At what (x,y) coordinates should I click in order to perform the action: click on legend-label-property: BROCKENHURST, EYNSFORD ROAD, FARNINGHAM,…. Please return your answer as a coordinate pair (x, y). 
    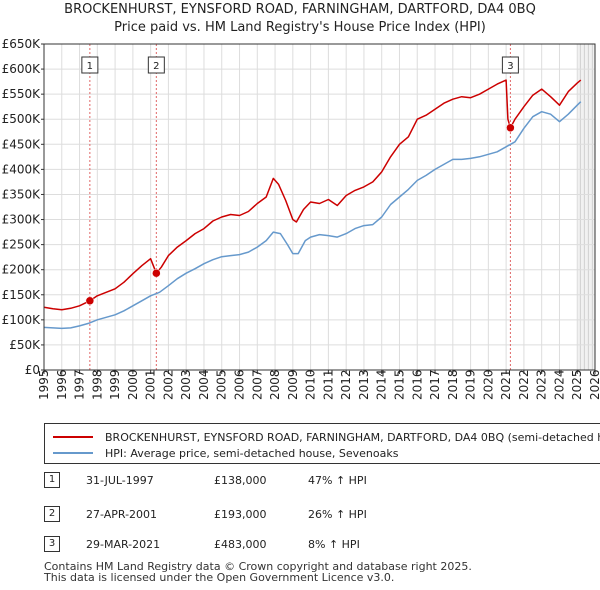
    Looking at the image, I should click on (352, 437).